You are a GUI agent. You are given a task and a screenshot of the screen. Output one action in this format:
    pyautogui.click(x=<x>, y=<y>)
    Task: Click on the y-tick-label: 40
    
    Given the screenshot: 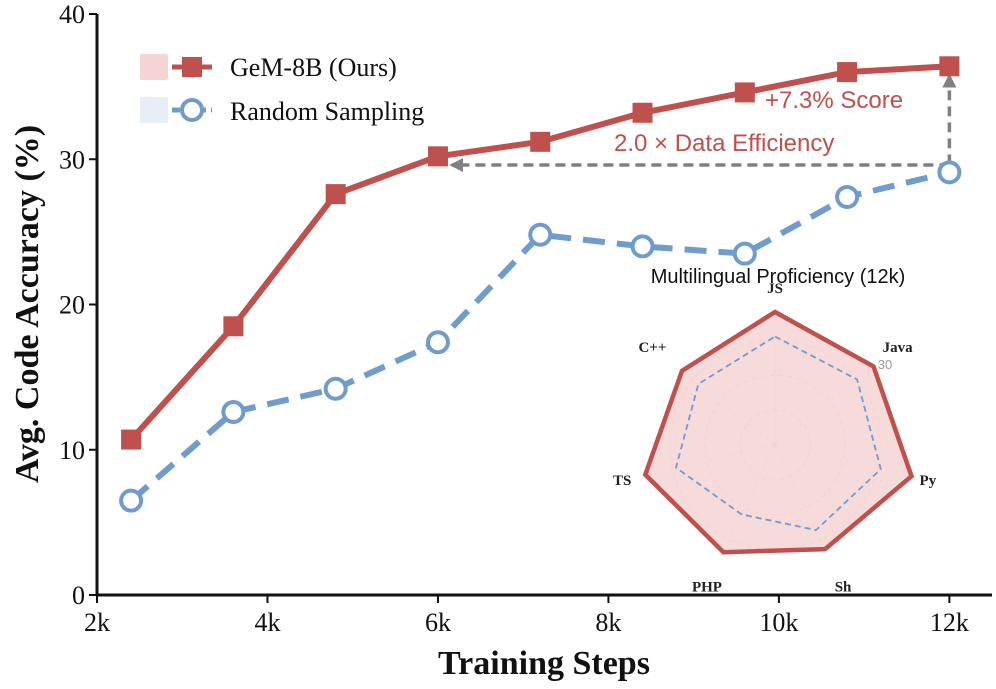 What is the action you would take?
    pyautogui.click(x=72, y=14)
    